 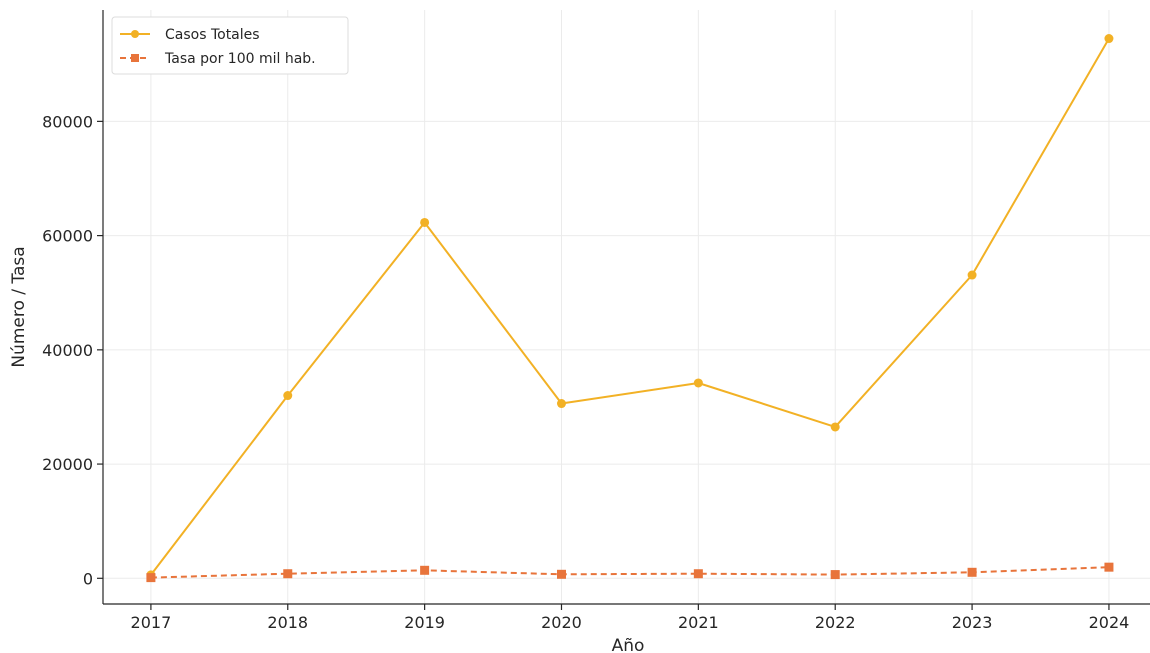 What do you see at coordinates (698, 622) in the screenshot?
I see `x-tick-label: 2021` at bounding box center [698, 622].